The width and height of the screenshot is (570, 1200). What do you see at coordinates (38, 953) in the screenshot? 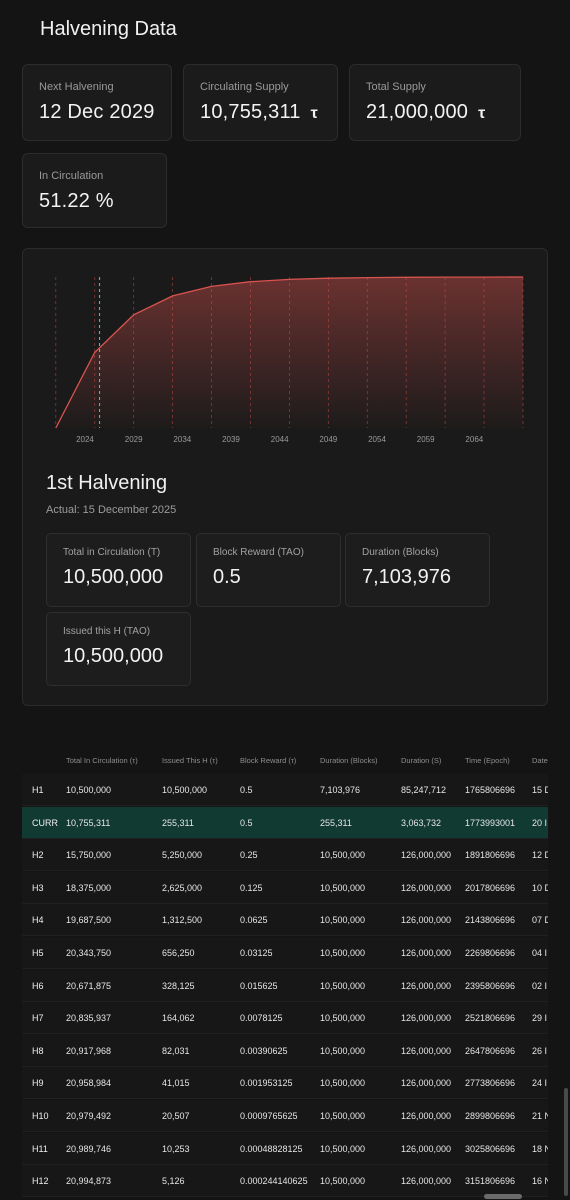
I see `table-cell: H5` at bounding box center [38, 953].